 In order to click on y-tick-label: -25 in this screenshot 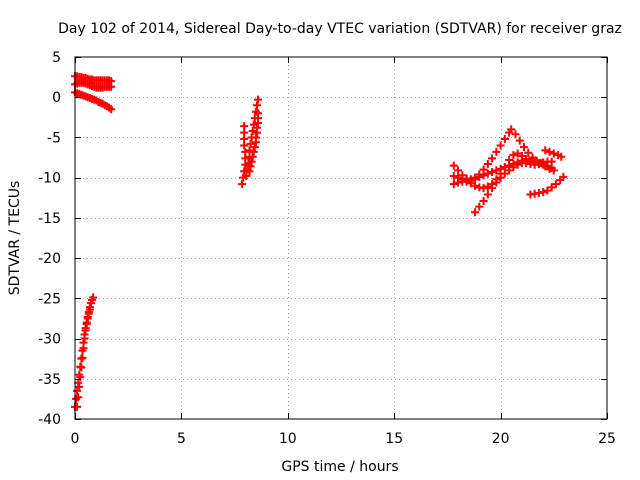, I will do `click(49, 299)`.